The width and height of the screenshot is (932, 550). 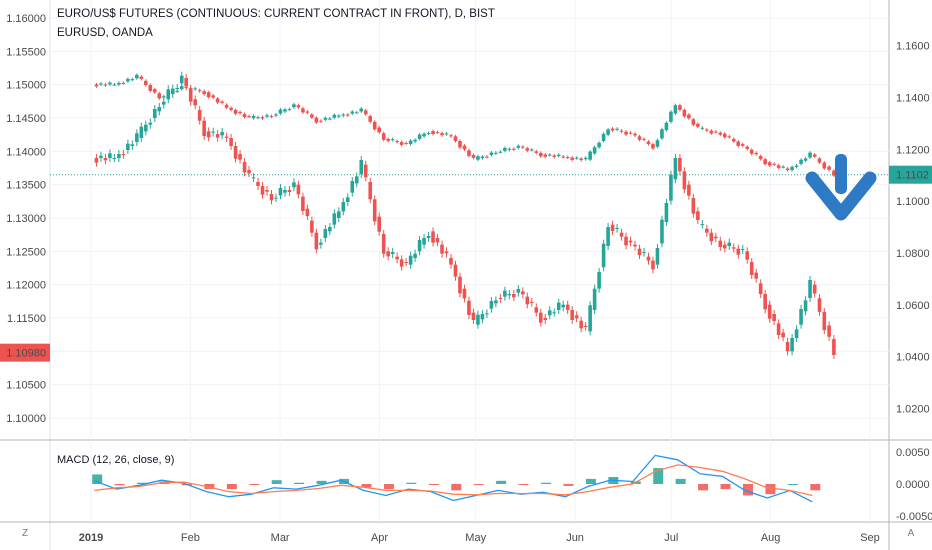 What do you see at coordinates (913, 98) in the screenshot?
I see `right-axis-tick: 1.1400` at bounding box center [913, 98].